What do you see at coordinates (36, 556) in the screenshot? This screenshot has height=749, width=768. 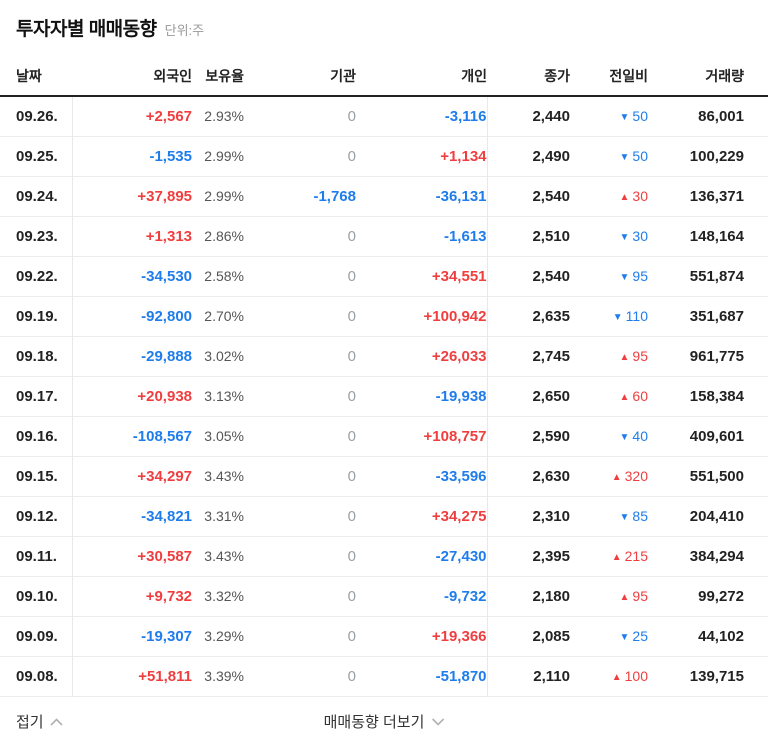 I see `date-cell: 09.11.` at bounding box center [36, 556].